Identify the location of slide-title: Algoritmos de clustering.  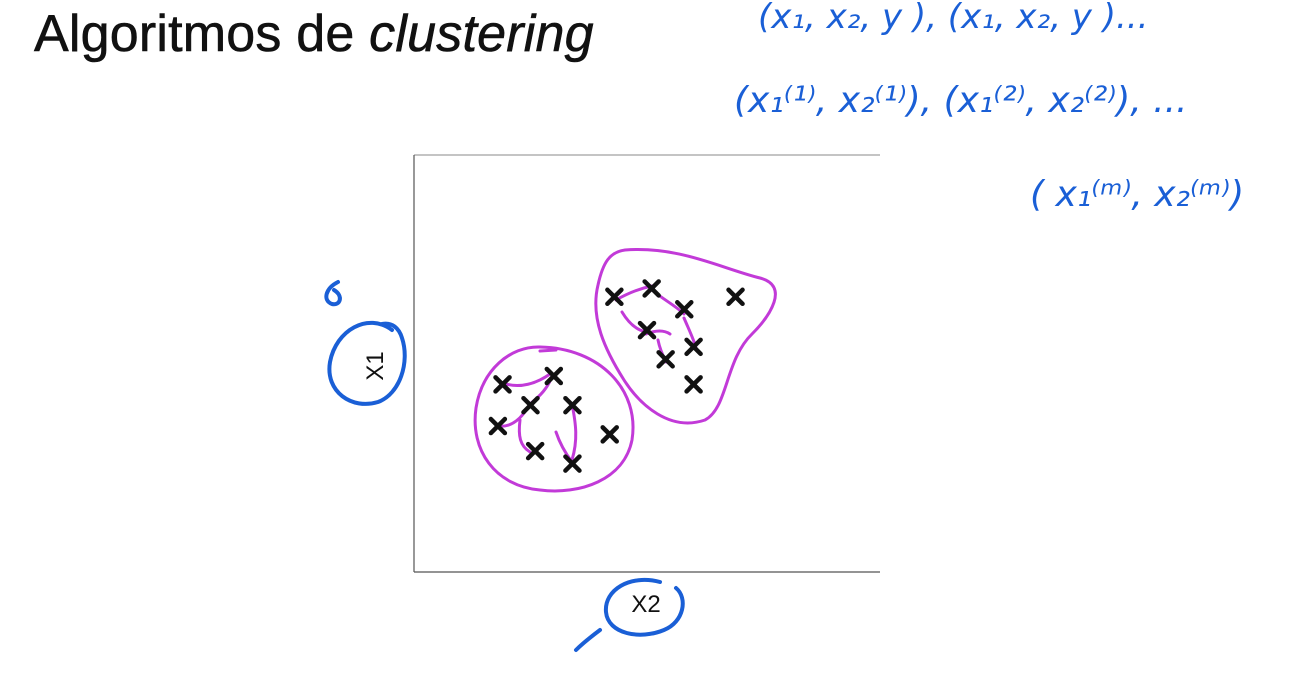
(314, 34).